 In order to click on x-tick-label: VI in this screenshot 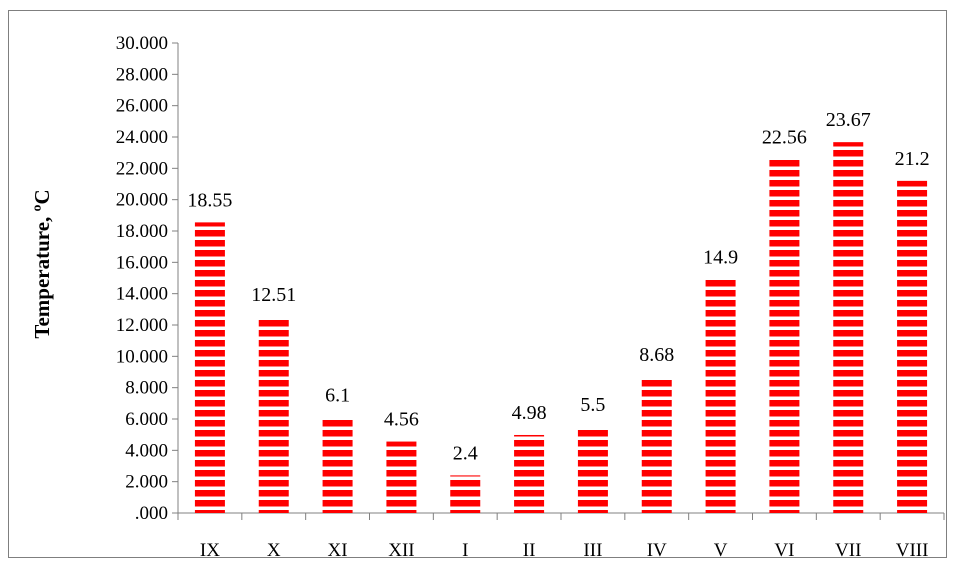, I will do `click(784, 550)`.